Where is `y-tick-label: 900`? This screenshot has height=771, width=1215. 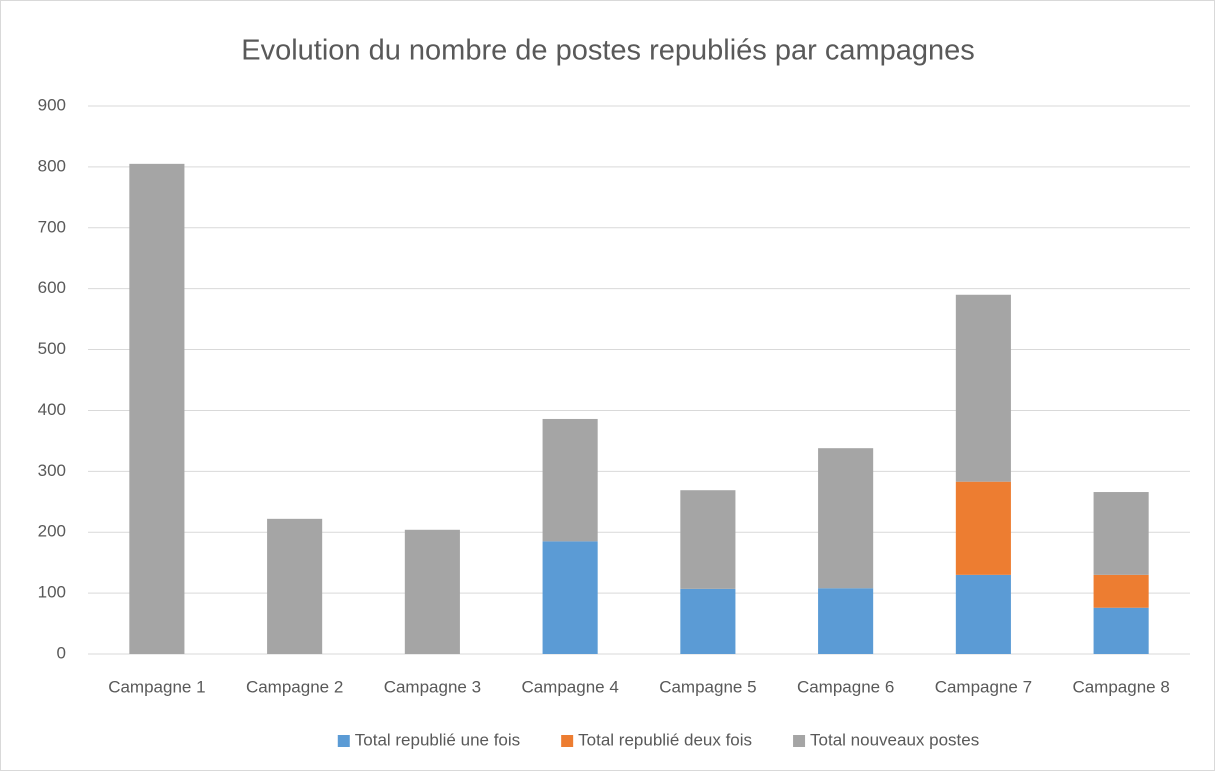
y-tick-label: 900 is located at coordinates (52, 104).